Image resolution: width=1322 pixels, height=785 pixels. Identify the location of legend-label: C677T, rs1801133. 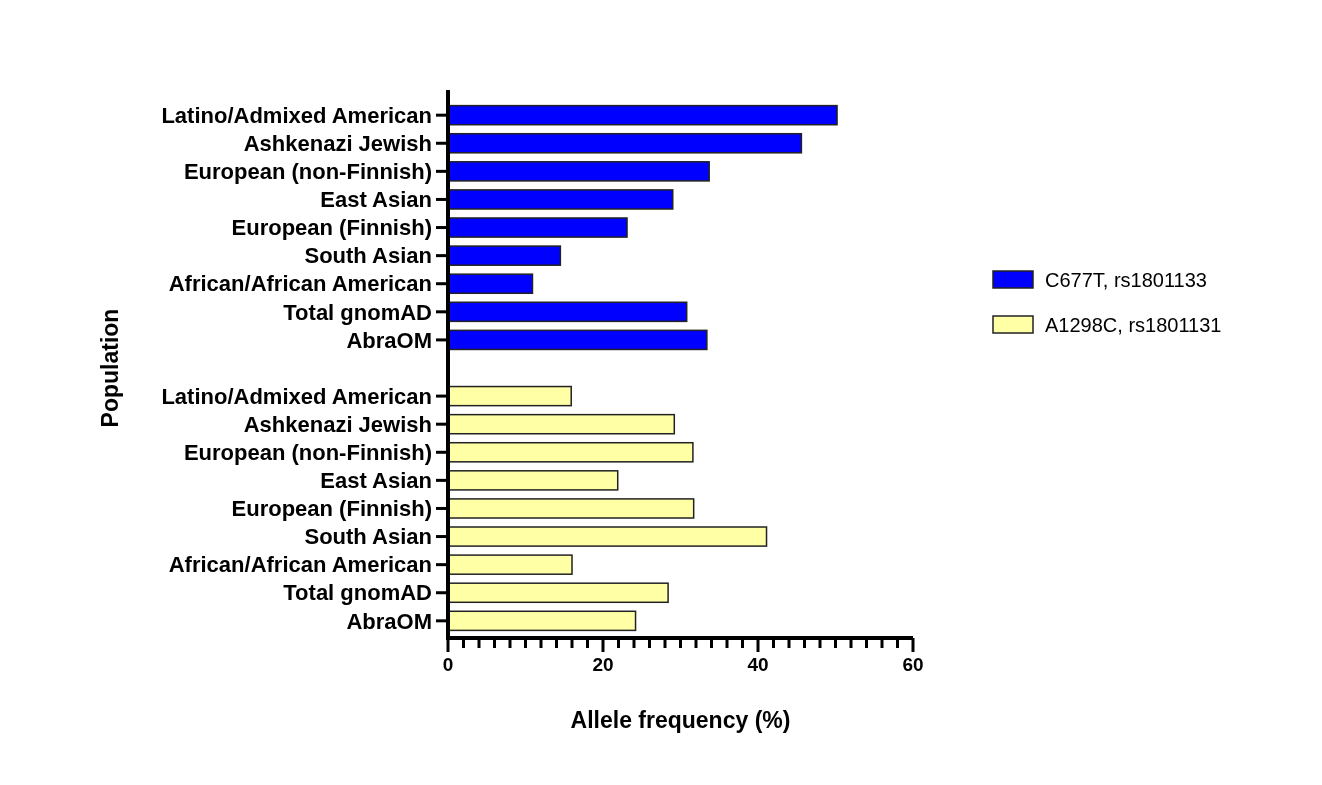
(1126, 280).